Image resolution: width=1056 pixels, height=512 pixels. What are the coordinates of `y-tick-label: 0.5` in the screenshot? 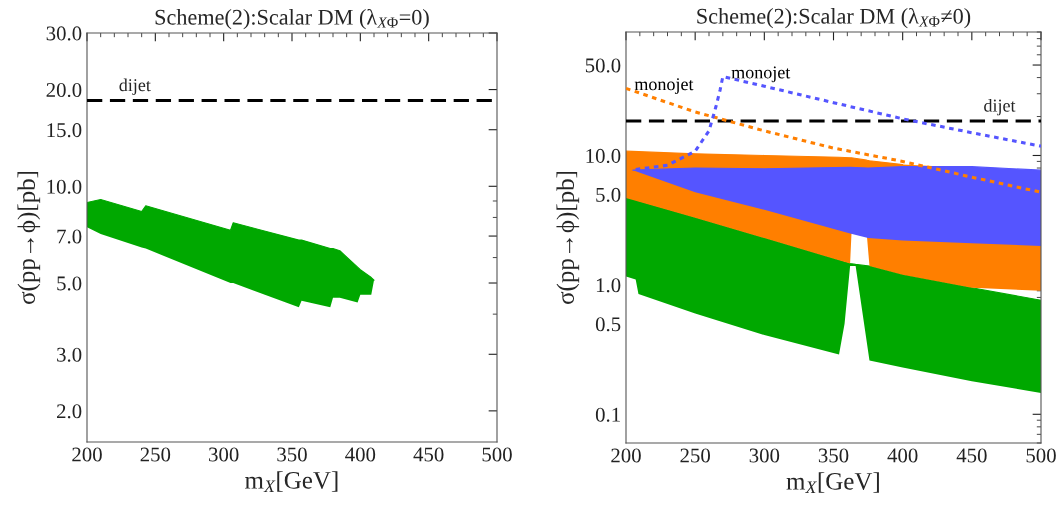 It's located at (608, 324).